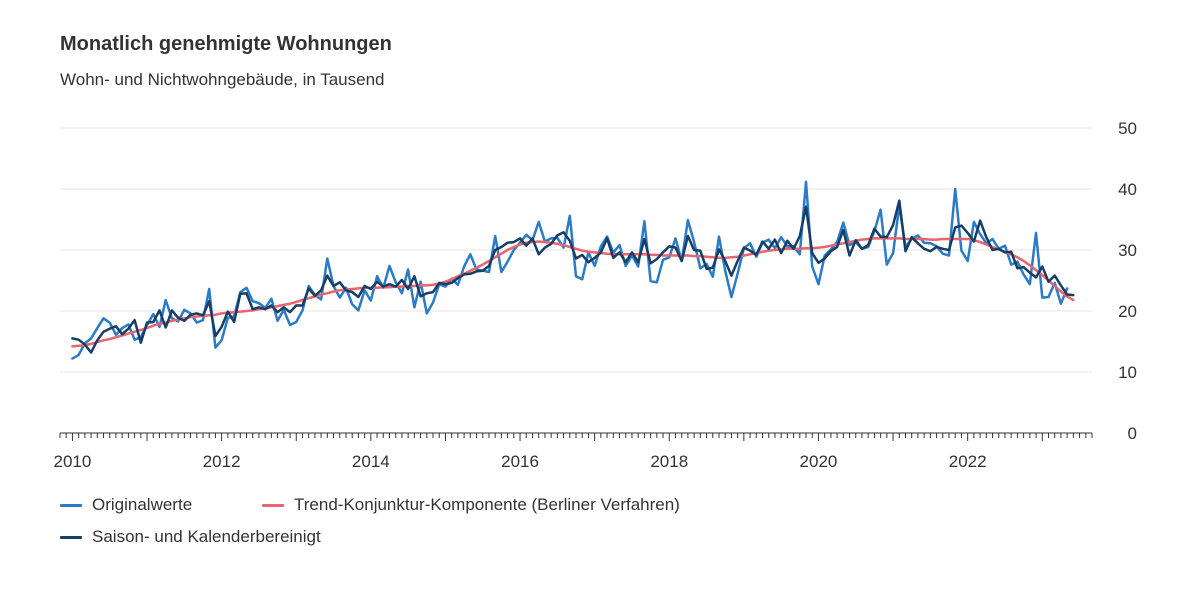 This screenshot has width=1200, height=600. Describe the element at coordinates (968, 461) in the screenshot. I see `x-tick-label: 2022` at that location.